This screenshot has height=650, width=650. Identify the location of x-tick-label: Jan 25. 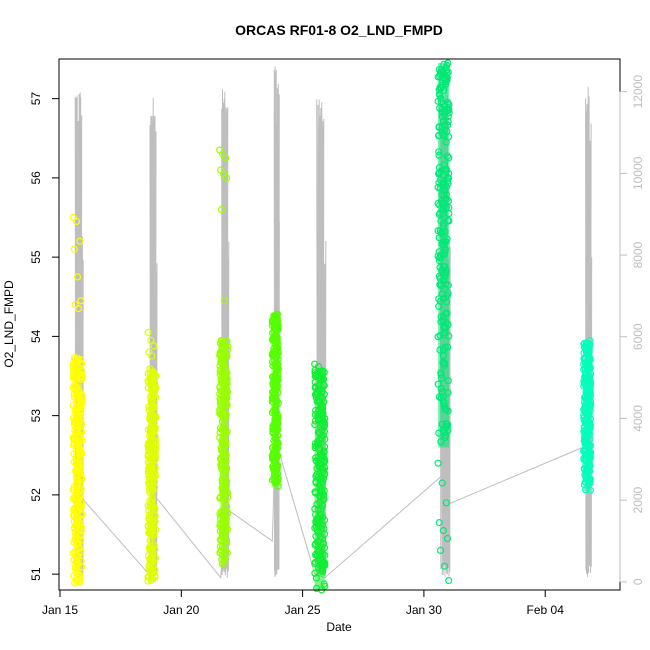
(303, 610).